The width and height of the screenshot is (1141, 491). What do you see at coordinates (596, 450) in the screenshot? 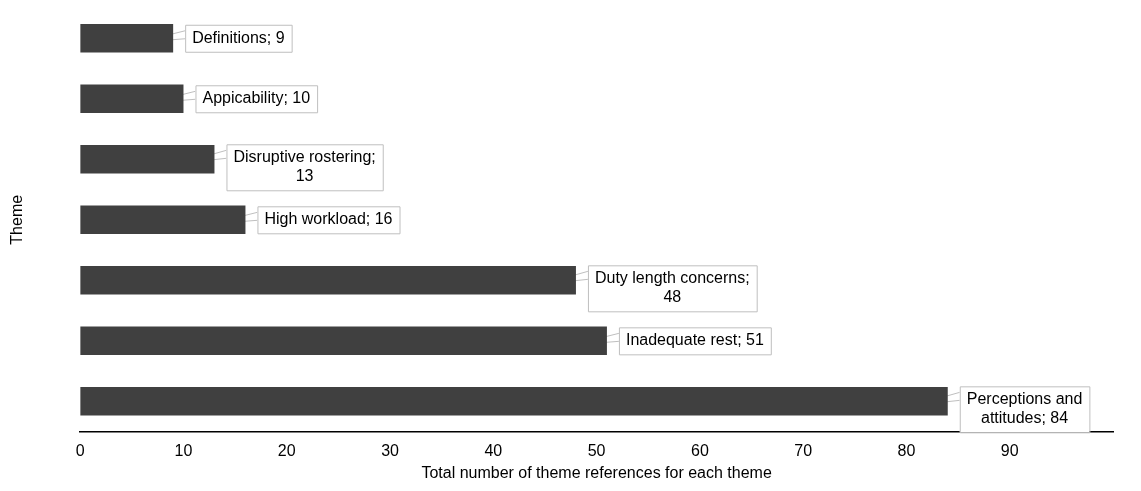
I see `x-tick-label: 50` at bounding box center [596, 450].